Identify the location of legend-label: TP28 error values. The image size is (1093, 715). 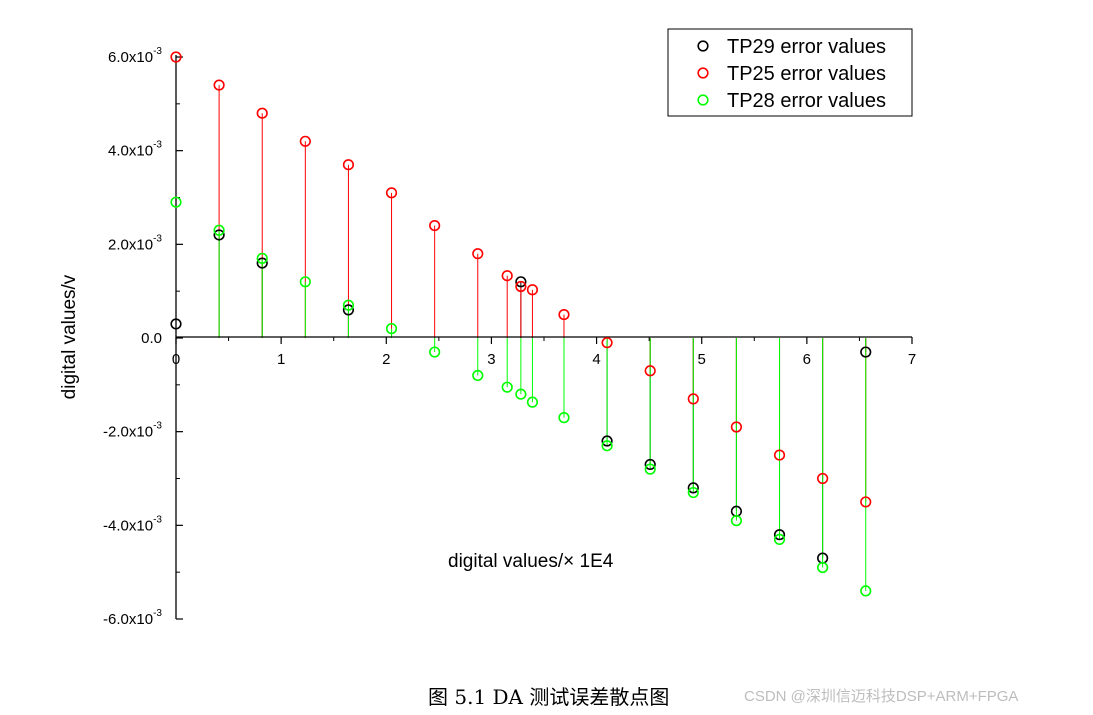
(806, 101).